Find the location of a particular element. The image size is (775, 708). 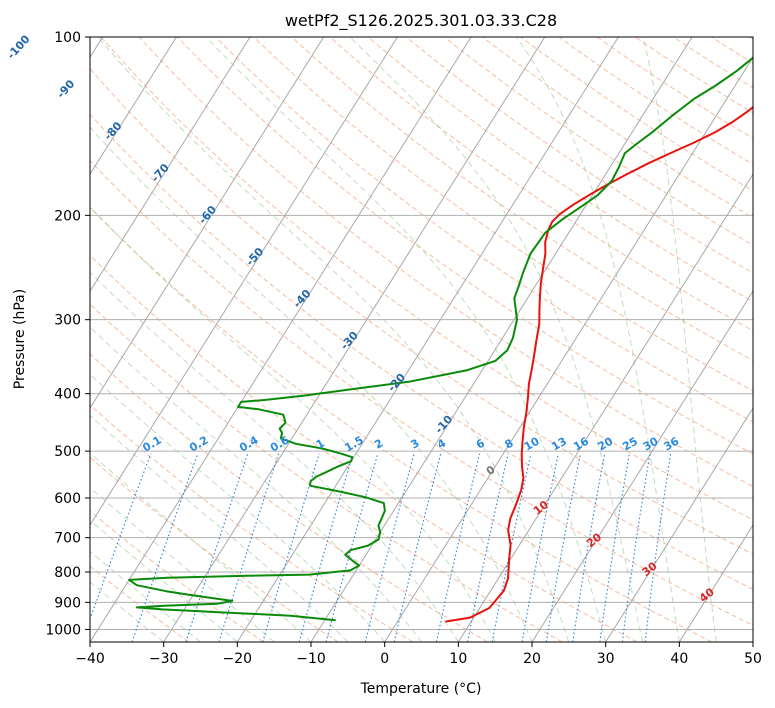

x-tick-label: 30 is located at coordinates (606, 659).